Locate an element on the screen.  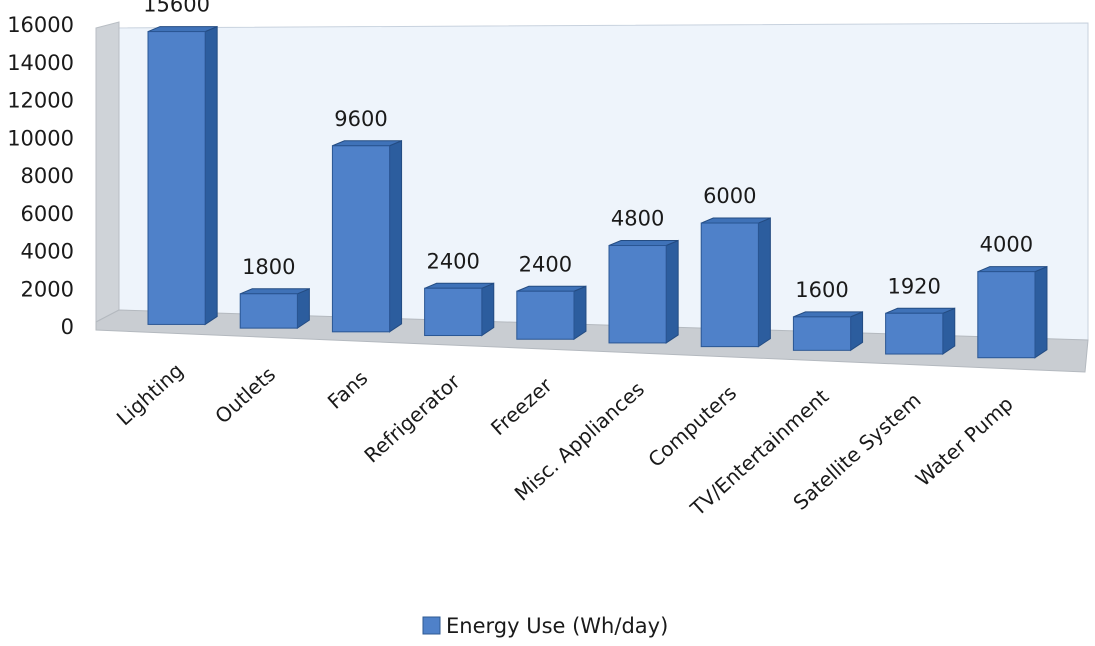
data-label: 1920 is located at coordinates (913, 286).